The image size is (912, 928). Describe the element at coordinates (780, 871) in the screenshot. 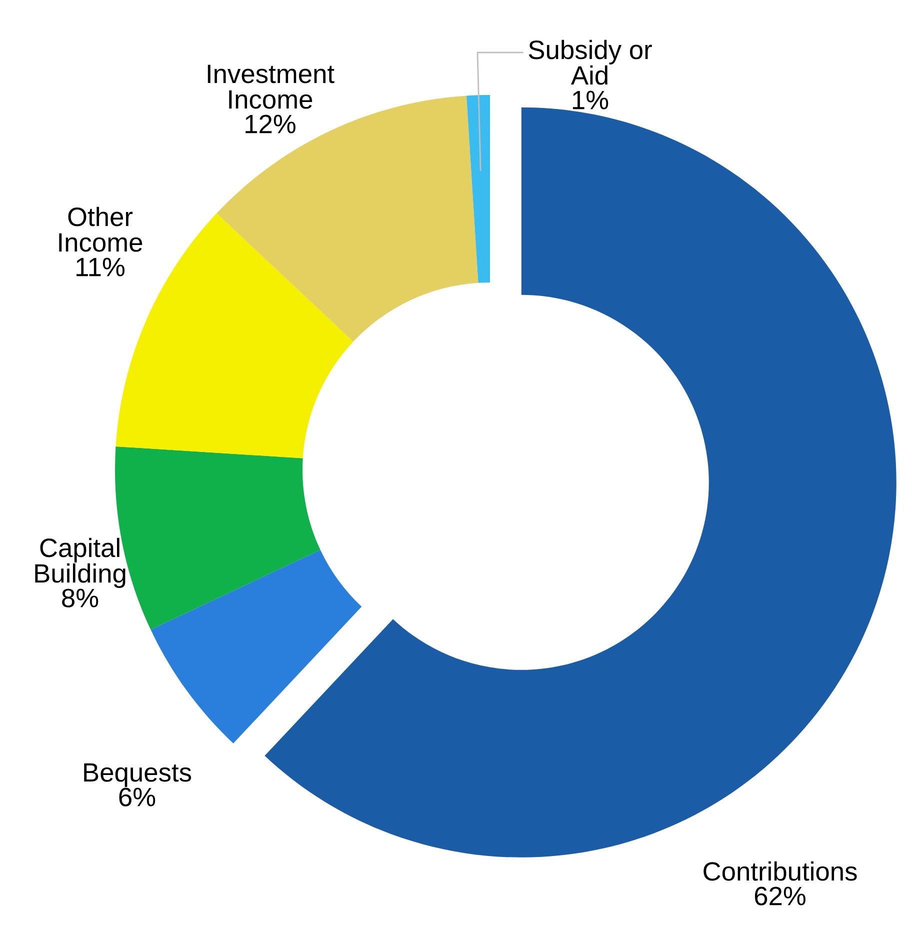

I see `slice-label: Contributions` at that location.